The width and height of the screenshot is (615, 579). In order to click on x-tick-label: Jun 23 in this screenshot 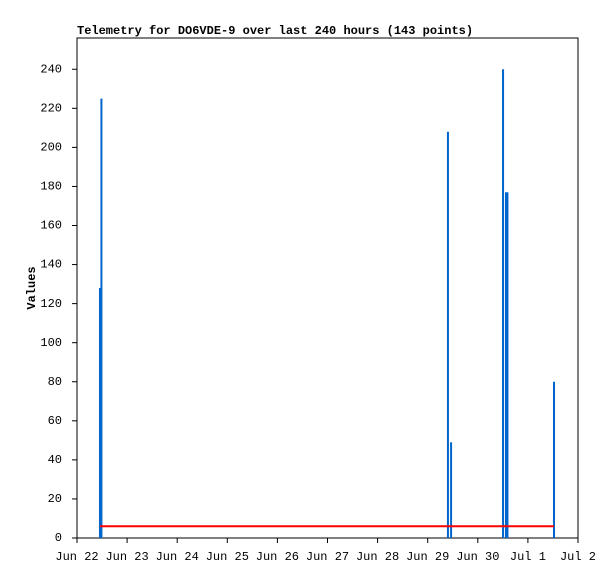, I will do `click(126, 557)`.